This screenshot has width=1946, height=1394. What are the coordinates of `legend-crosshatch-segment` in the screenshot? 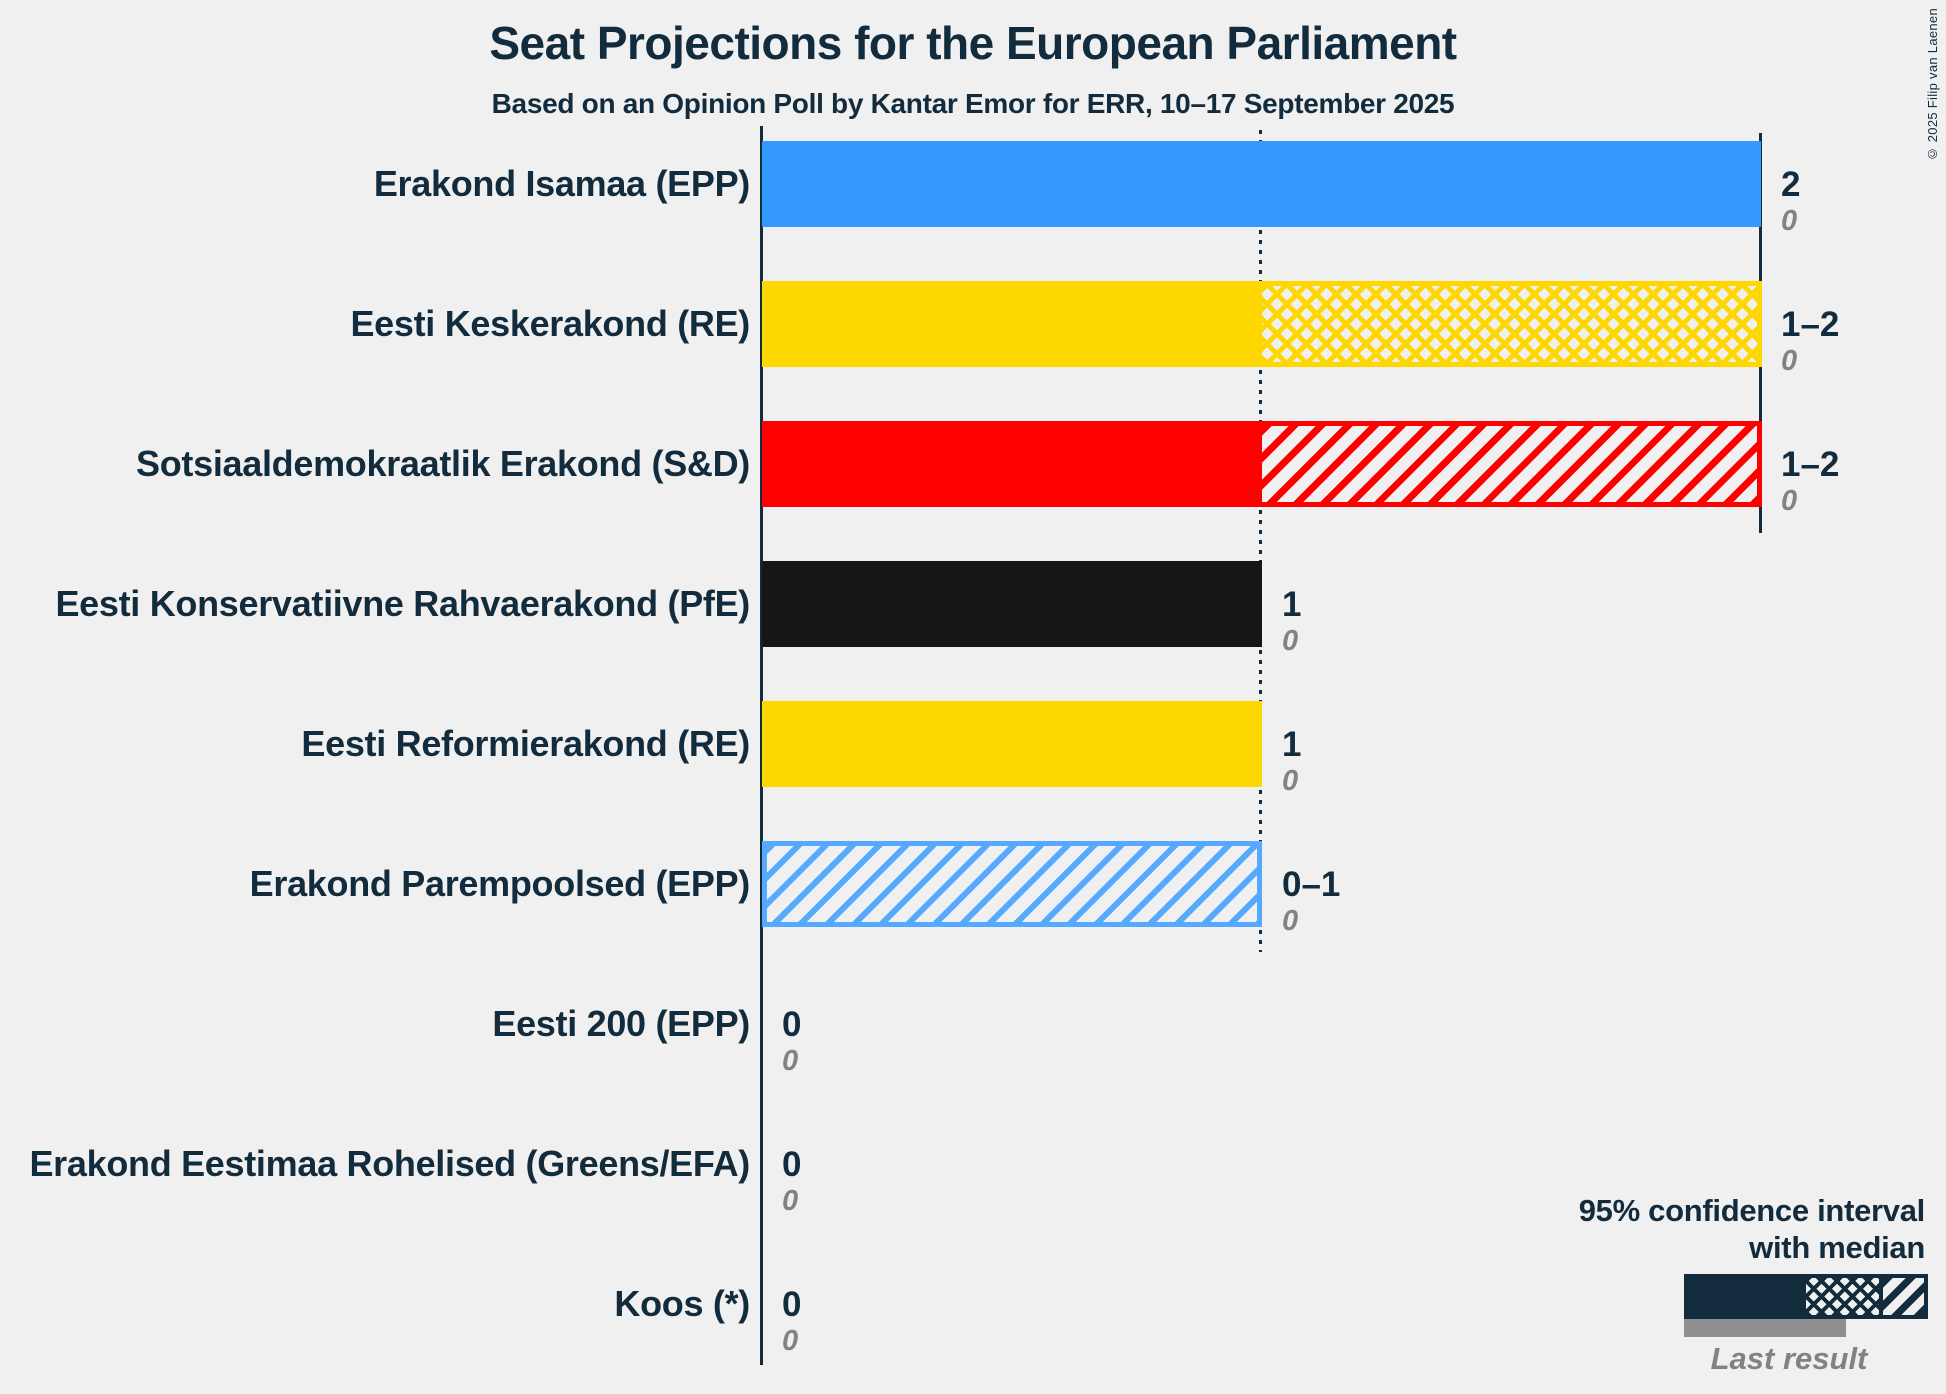 It's located at (1844, 1296).